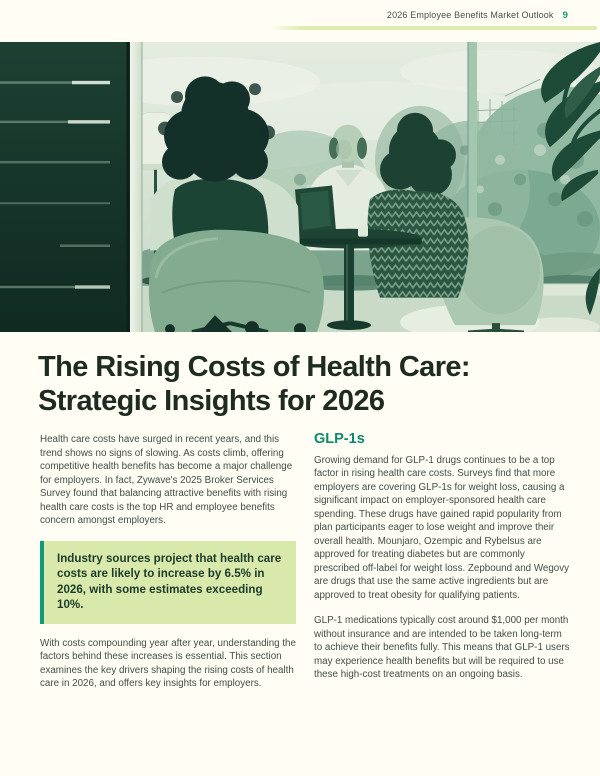 The image size is (600, 776). I want to click on section-heading-glp1s: GLP-1s, so click(339, 439).